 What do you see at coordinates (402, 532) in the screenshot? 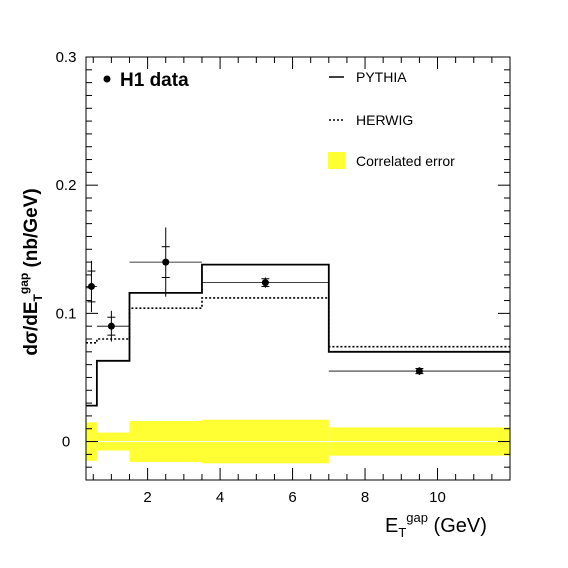
I see `x-axis-label-sub: T` at bounding box center [402, 532].